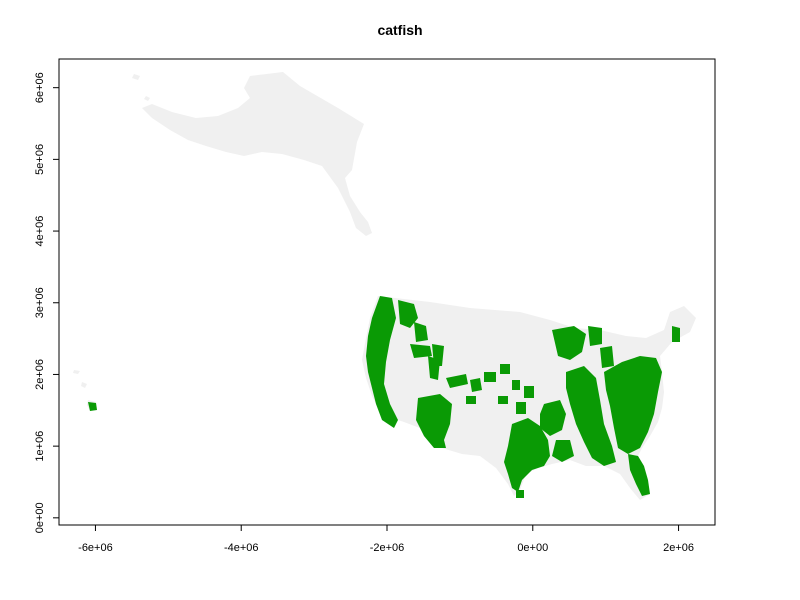  I want to click on presence-pacific-northwest, so click(413, 321).